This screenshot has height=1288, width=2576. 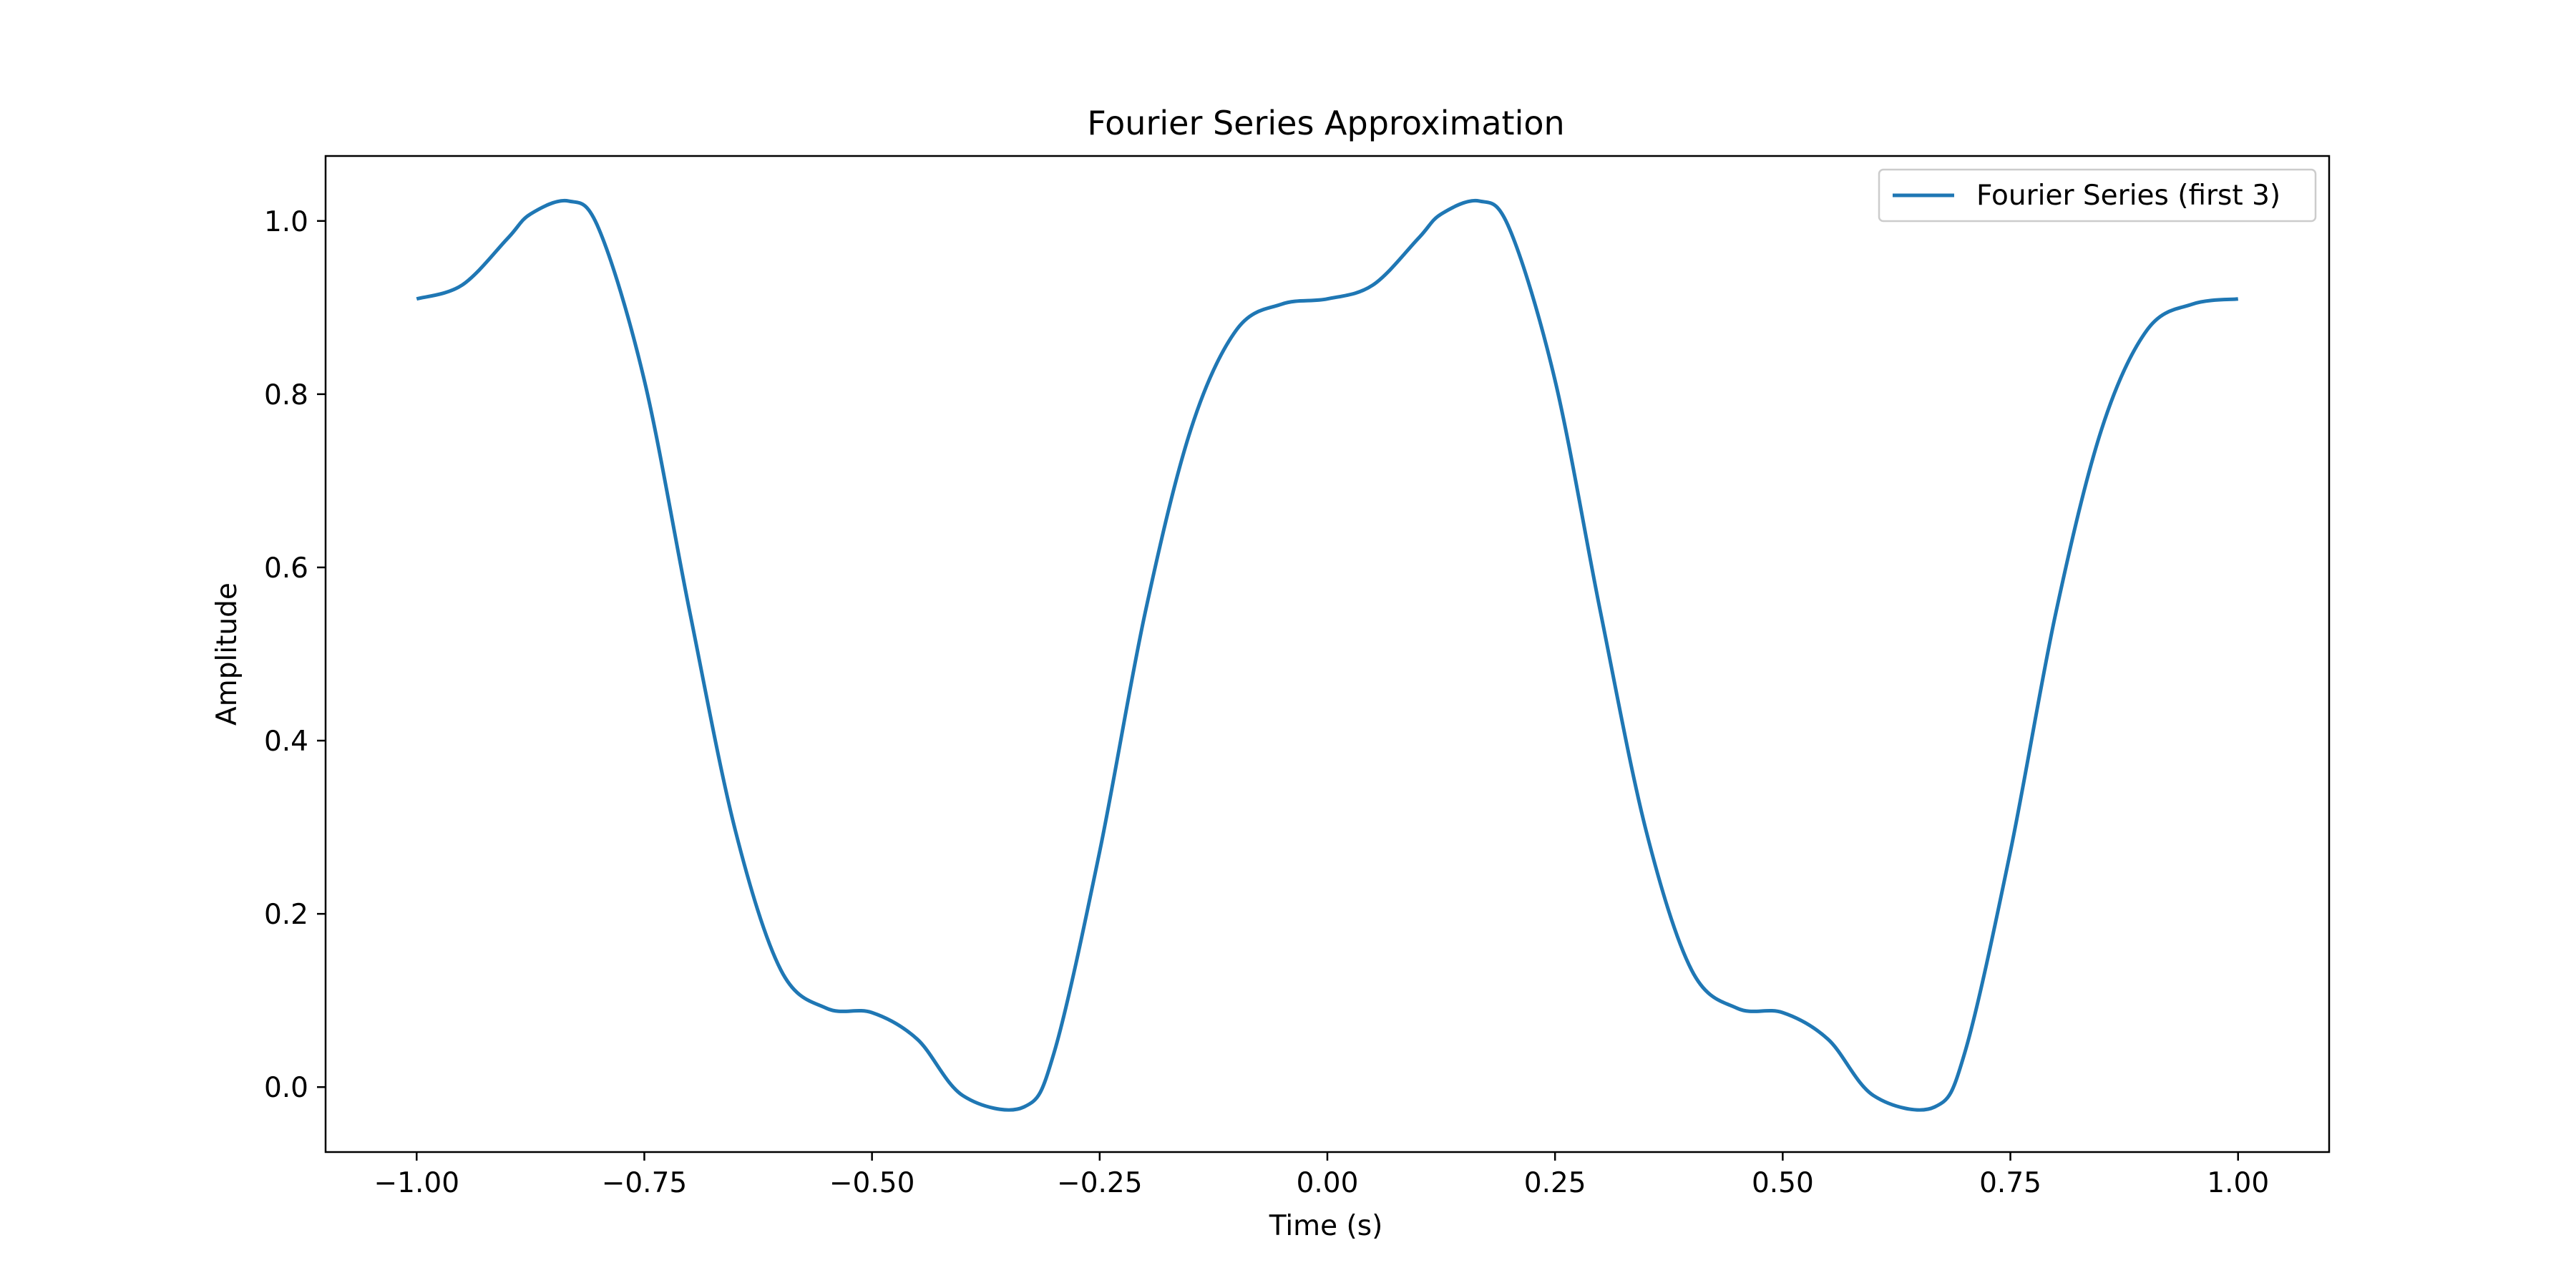 I want to click on legend-box, so click(x=2097, y=195).